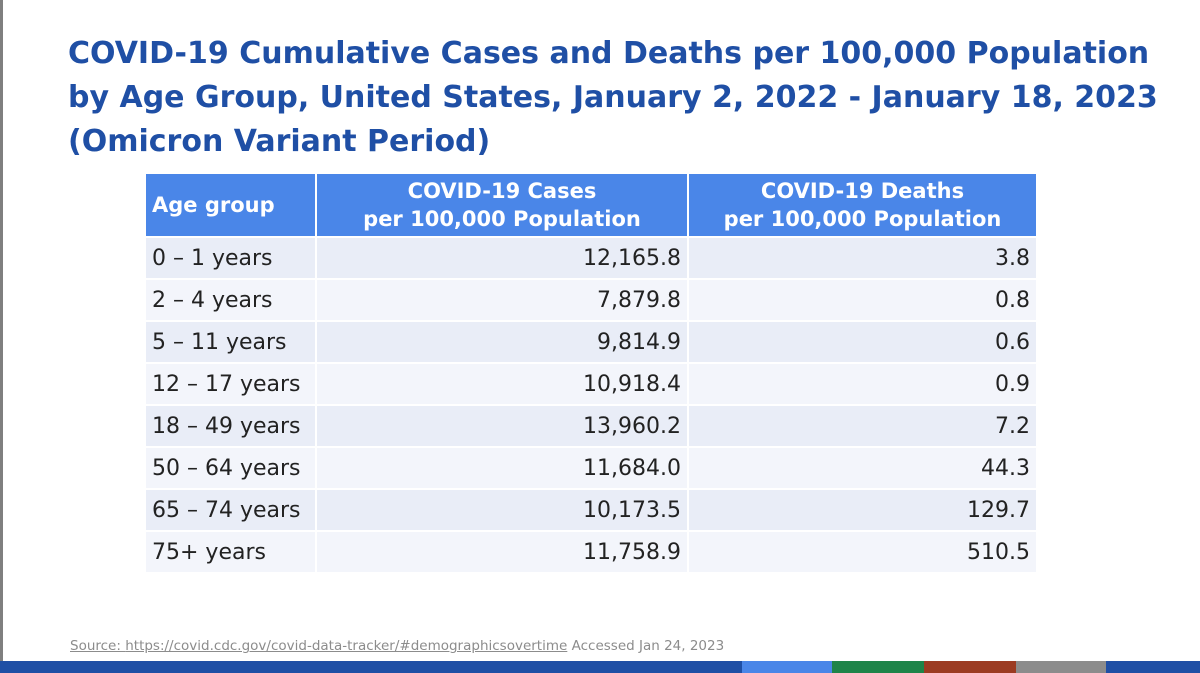  Describe the element at coordinates (502, 206) in the screenshot. I see `header-cases: COVID-19 Cases per 100,000 Population` at that location.